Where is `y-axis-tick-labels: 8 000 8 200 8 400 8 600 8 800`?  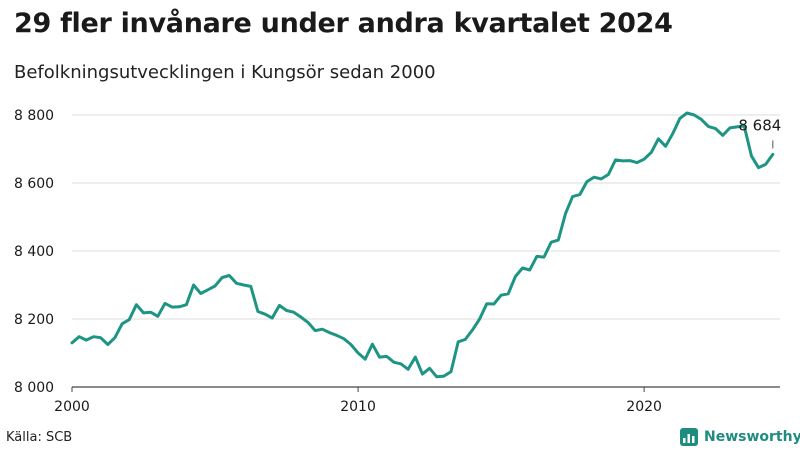 y-axis-tick-labels: 8 000 8 200 8 400 8 600 8 800 is located at coordinates (34, 252).